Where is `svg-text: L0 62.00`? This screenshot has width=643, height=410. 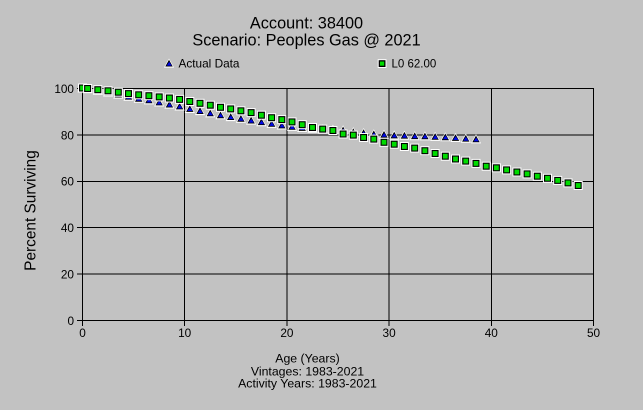 svg-text: L0 62.00 is located at coordinates (414, 65).